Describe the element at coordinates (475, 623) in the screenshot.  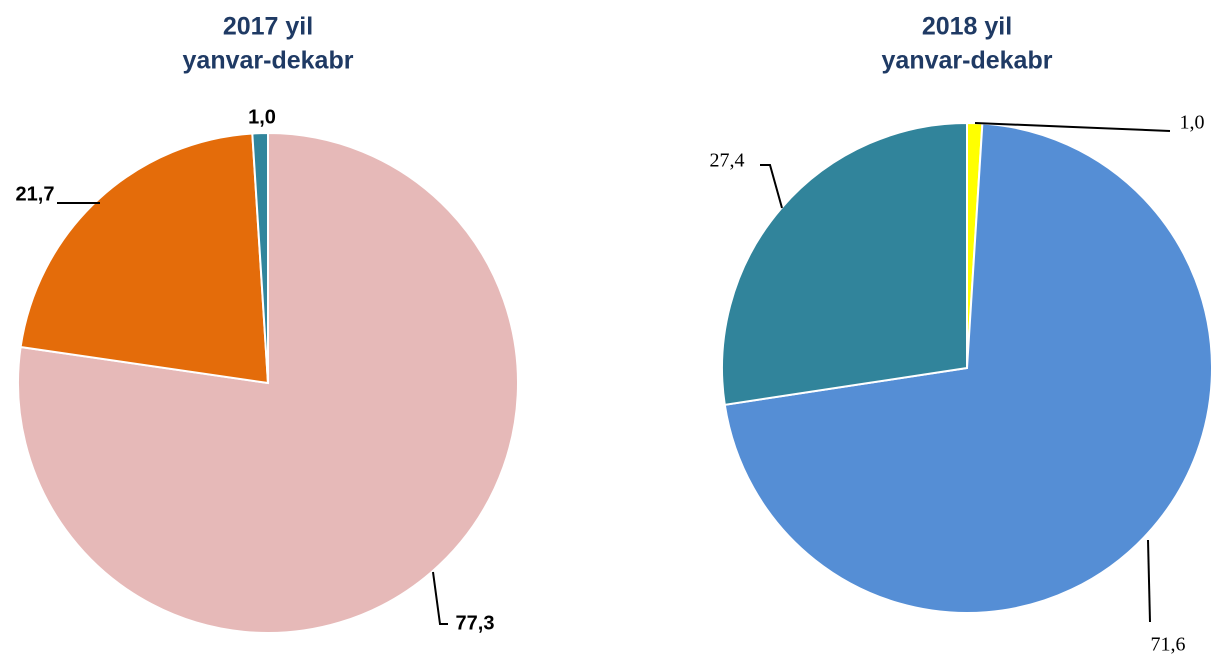
I see `data-label: 77,3` at that location.